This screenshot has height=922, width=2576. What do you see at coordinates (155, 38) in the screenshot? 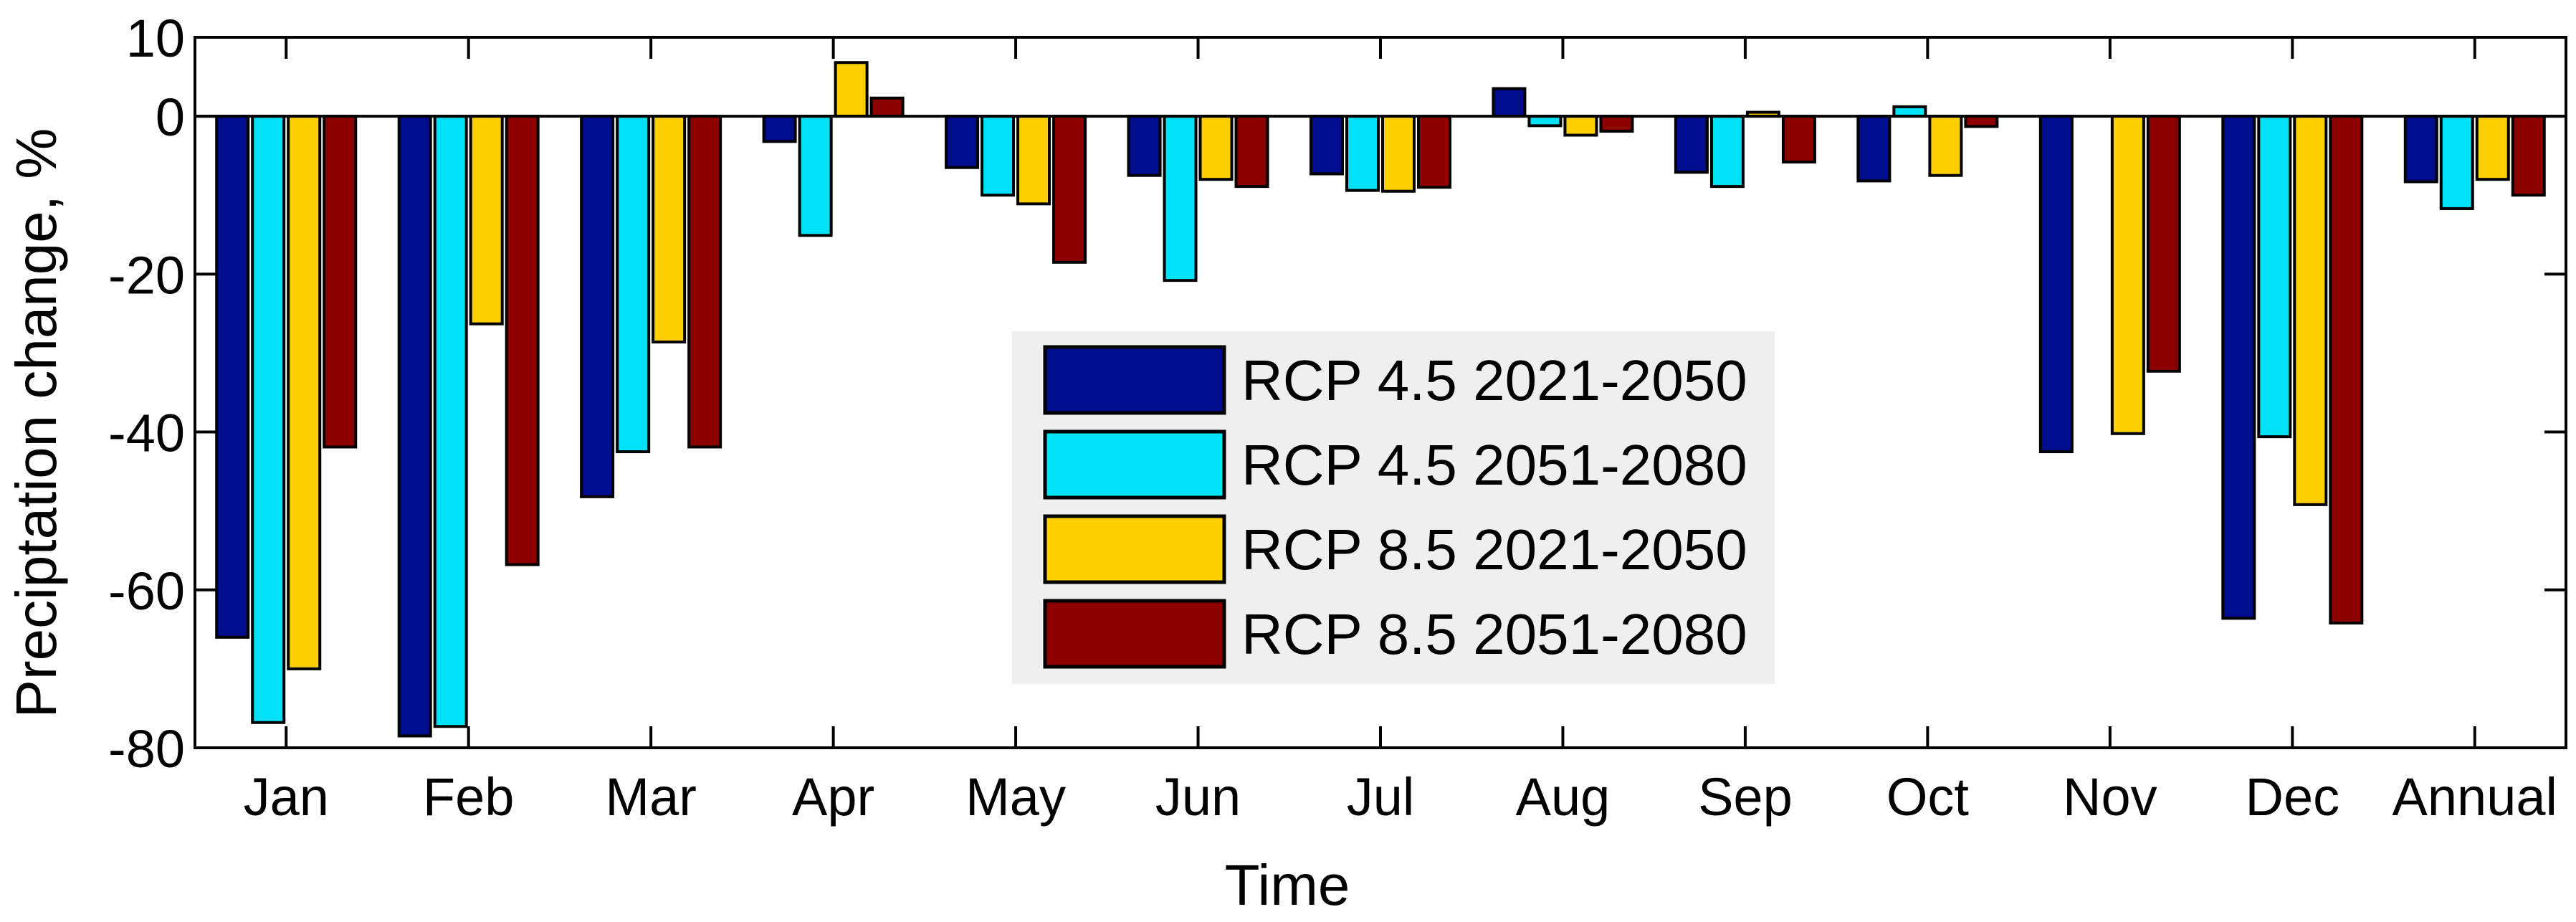
I see `y-tick-label: 10` at bounding box center [155, 38].